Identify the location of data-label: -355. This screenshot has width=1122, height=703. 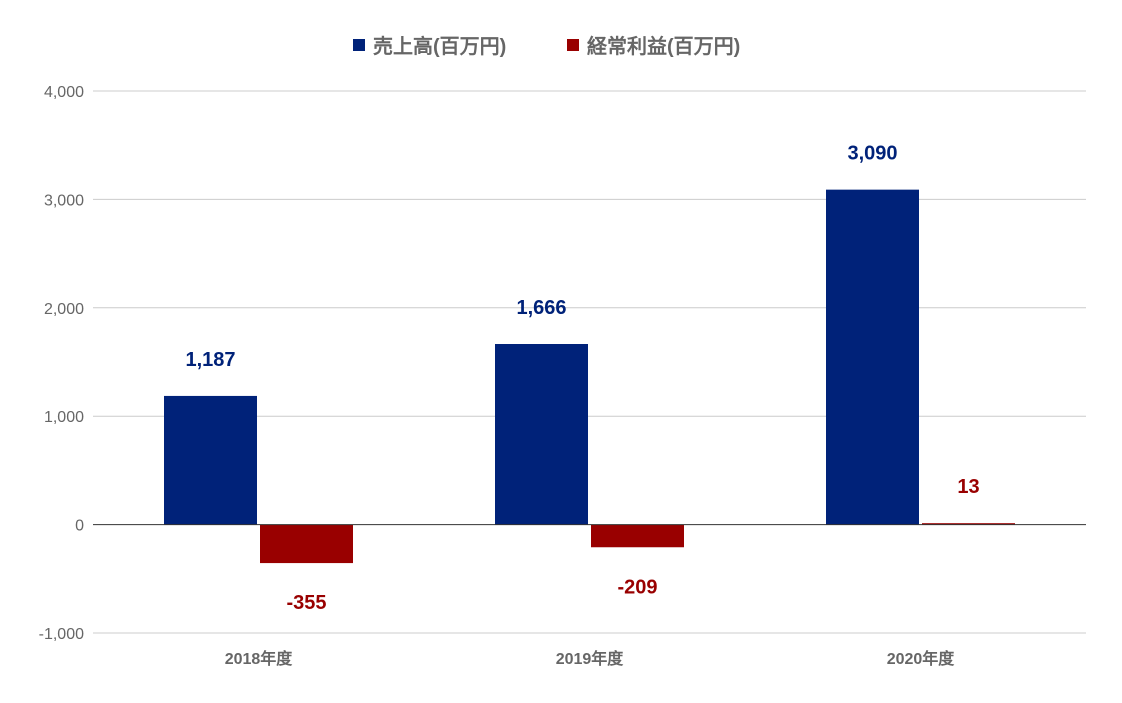
(306, 603).